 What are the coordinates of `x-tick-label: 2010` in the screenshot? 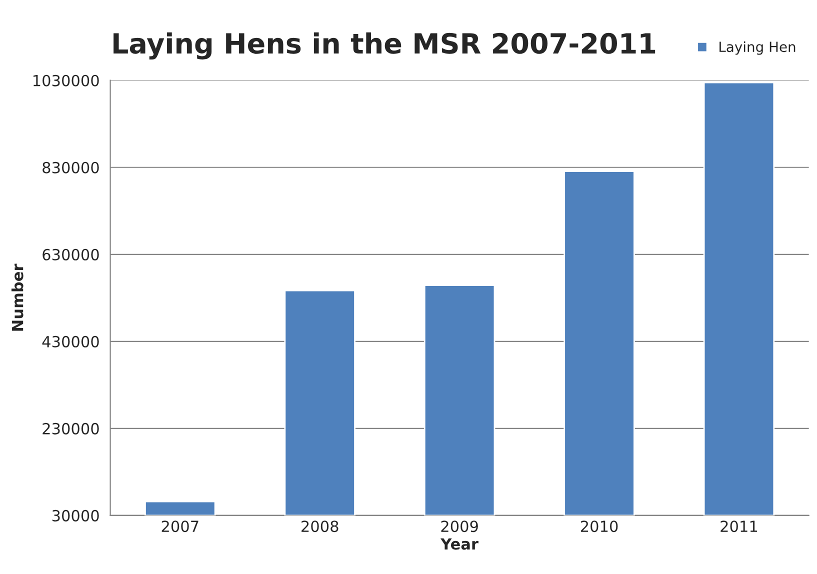 It's located at (599, 526).